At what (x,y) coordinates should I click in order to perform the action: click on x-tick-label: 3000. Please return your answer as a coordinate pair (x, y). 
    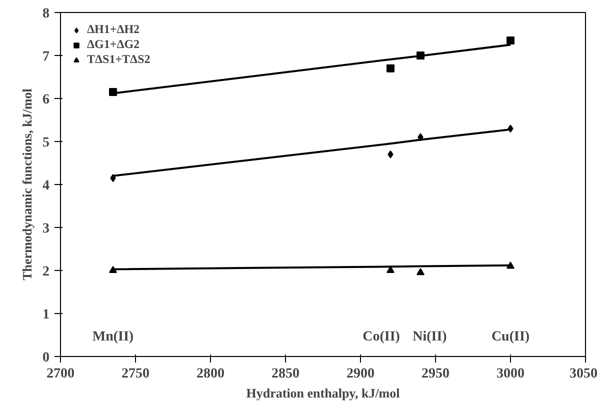
    Looking at the image, I should click on (510, 374).